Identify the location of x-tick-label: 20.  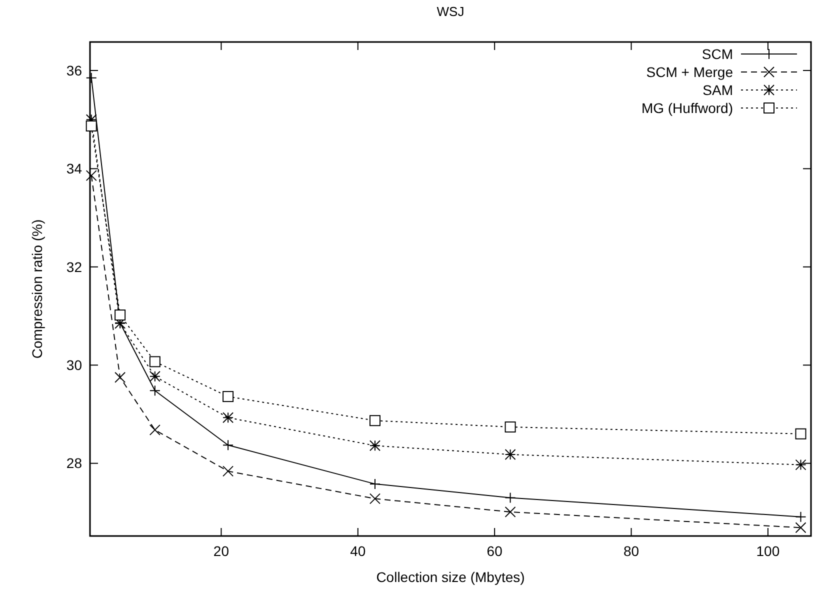
(221, 551).